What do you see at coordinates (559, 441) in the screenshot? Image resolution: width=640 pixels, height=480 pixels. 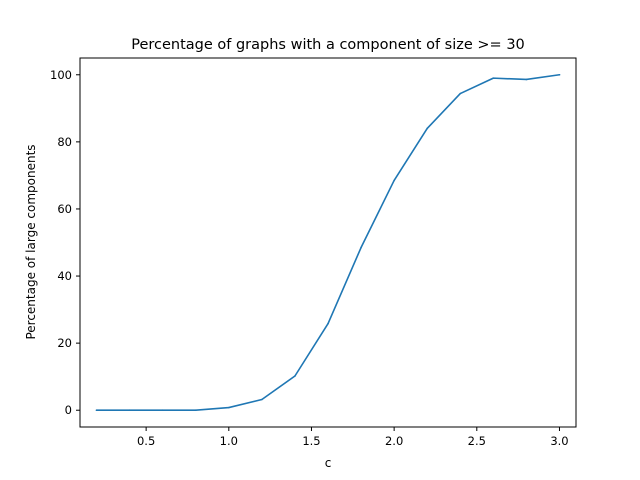 I see `x-tick-label: 3.0` at bounding box center [559, 441].